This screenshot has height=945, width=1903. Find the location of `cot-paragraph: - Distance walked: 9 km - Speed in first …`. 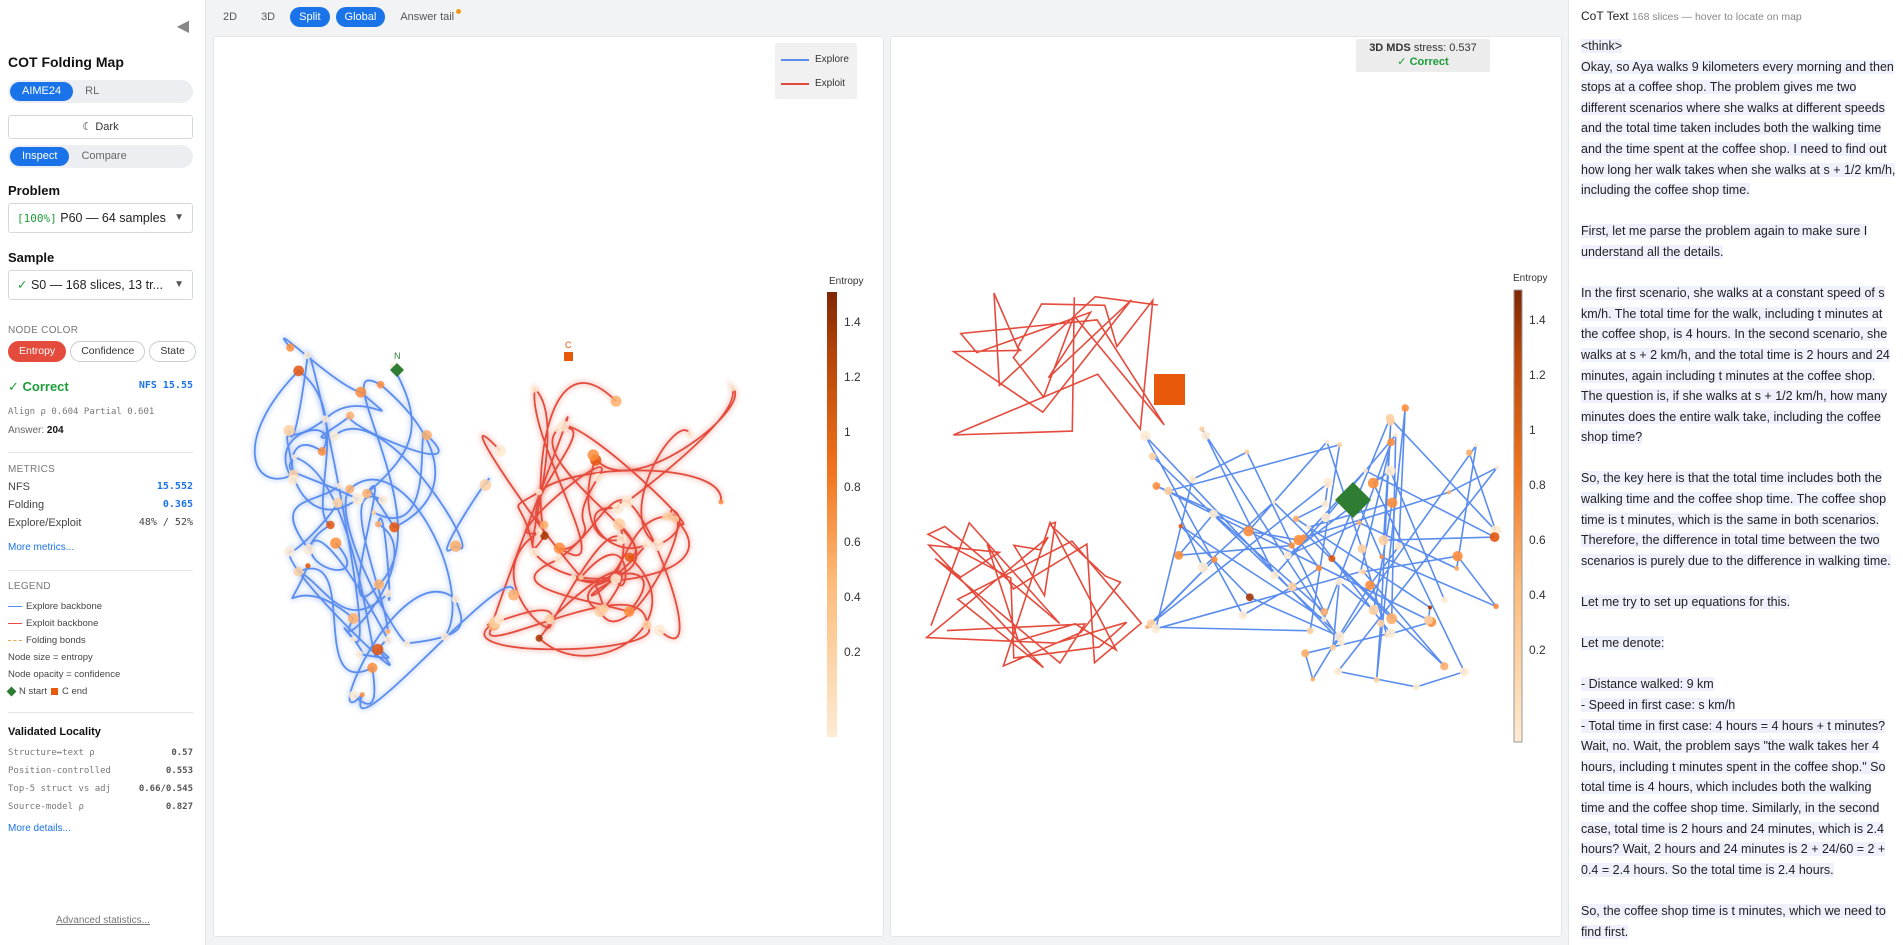

cot-paragraph: - Distance walked: 9 km - Speed in first … is located at coordinates (1733, 777).